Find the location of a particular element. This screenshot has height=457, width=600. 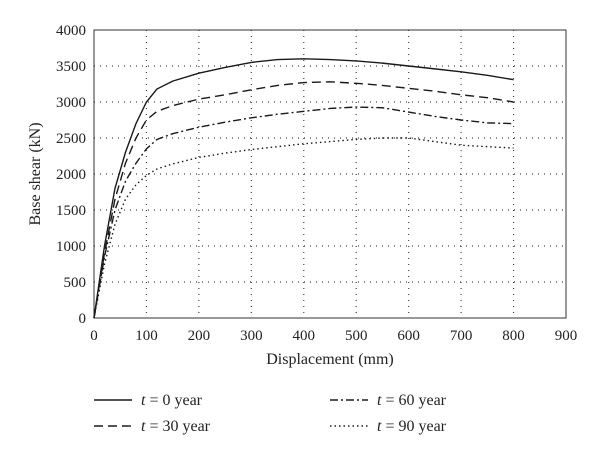

y-tick-label: 3000 is located at coordinates (71, 103).